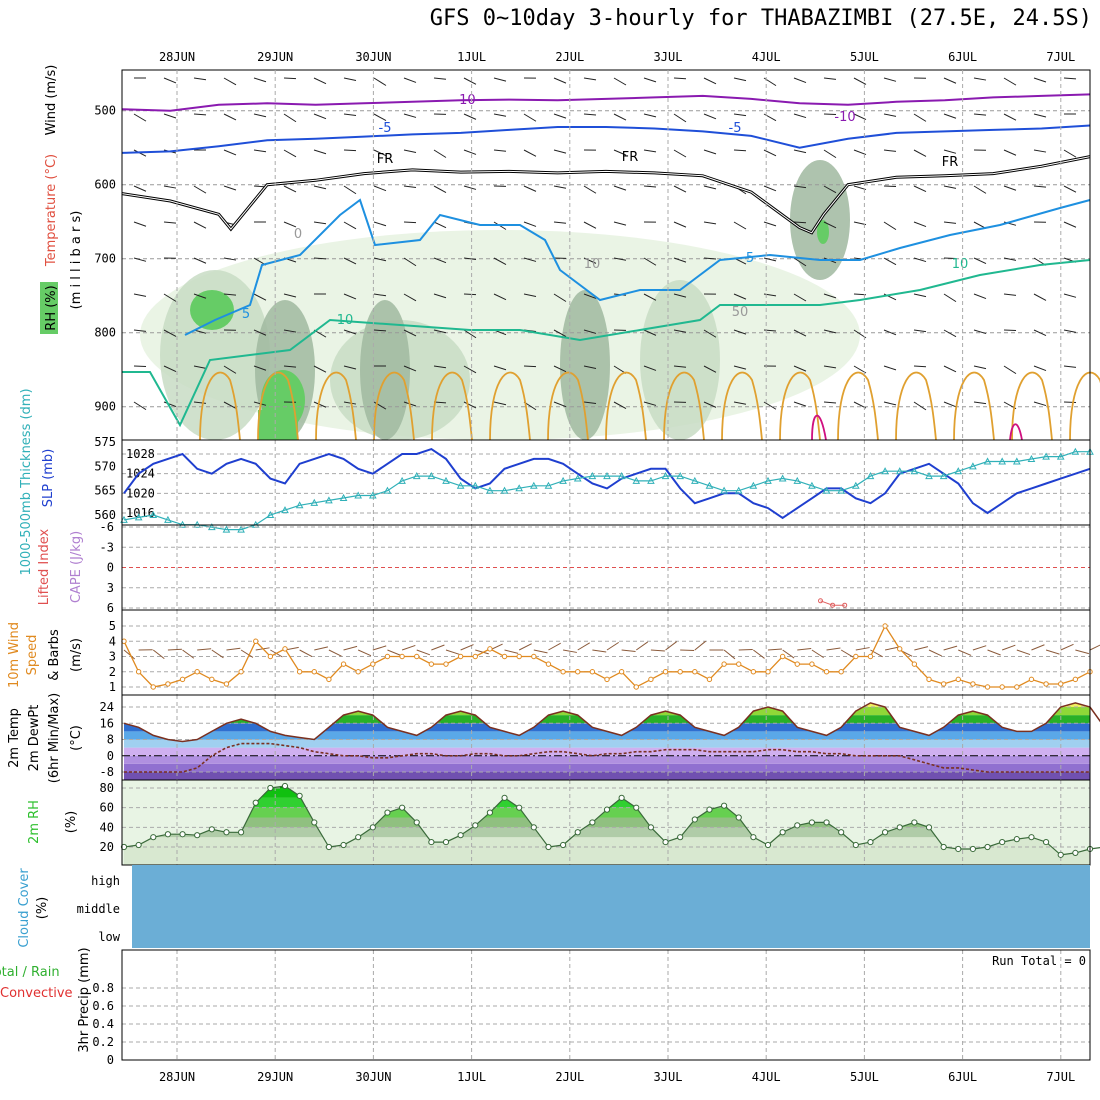 The image size is (1100, 1100). I want to click on slp-tick: 1024, so click(140, 474).